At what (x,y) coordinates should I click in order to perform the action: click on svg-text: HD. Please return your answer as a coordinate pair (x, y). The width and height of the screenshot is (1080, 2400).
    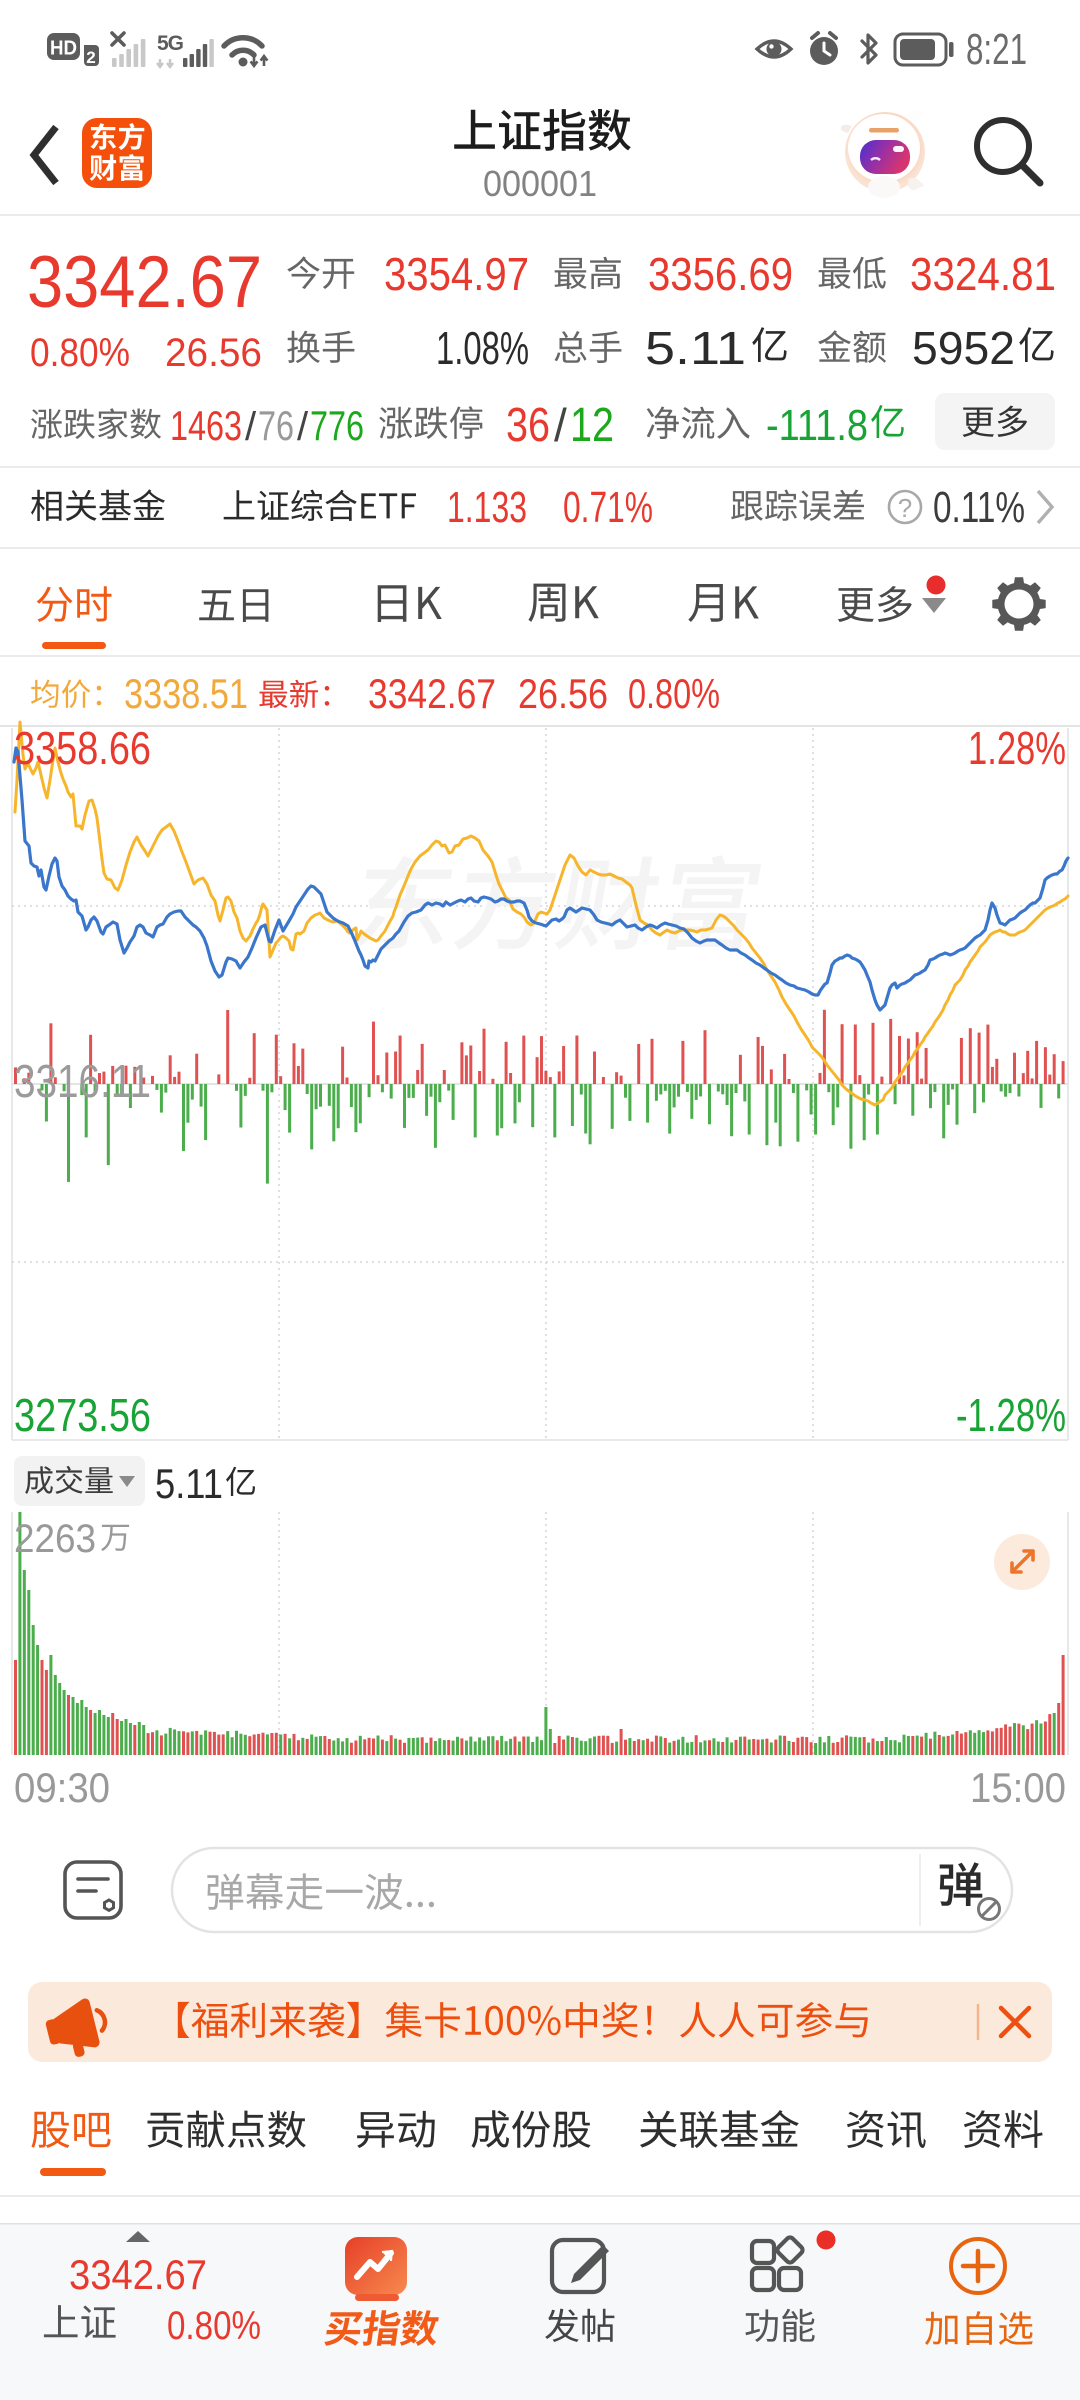
    Looking at the image, I should click on (63, 49).